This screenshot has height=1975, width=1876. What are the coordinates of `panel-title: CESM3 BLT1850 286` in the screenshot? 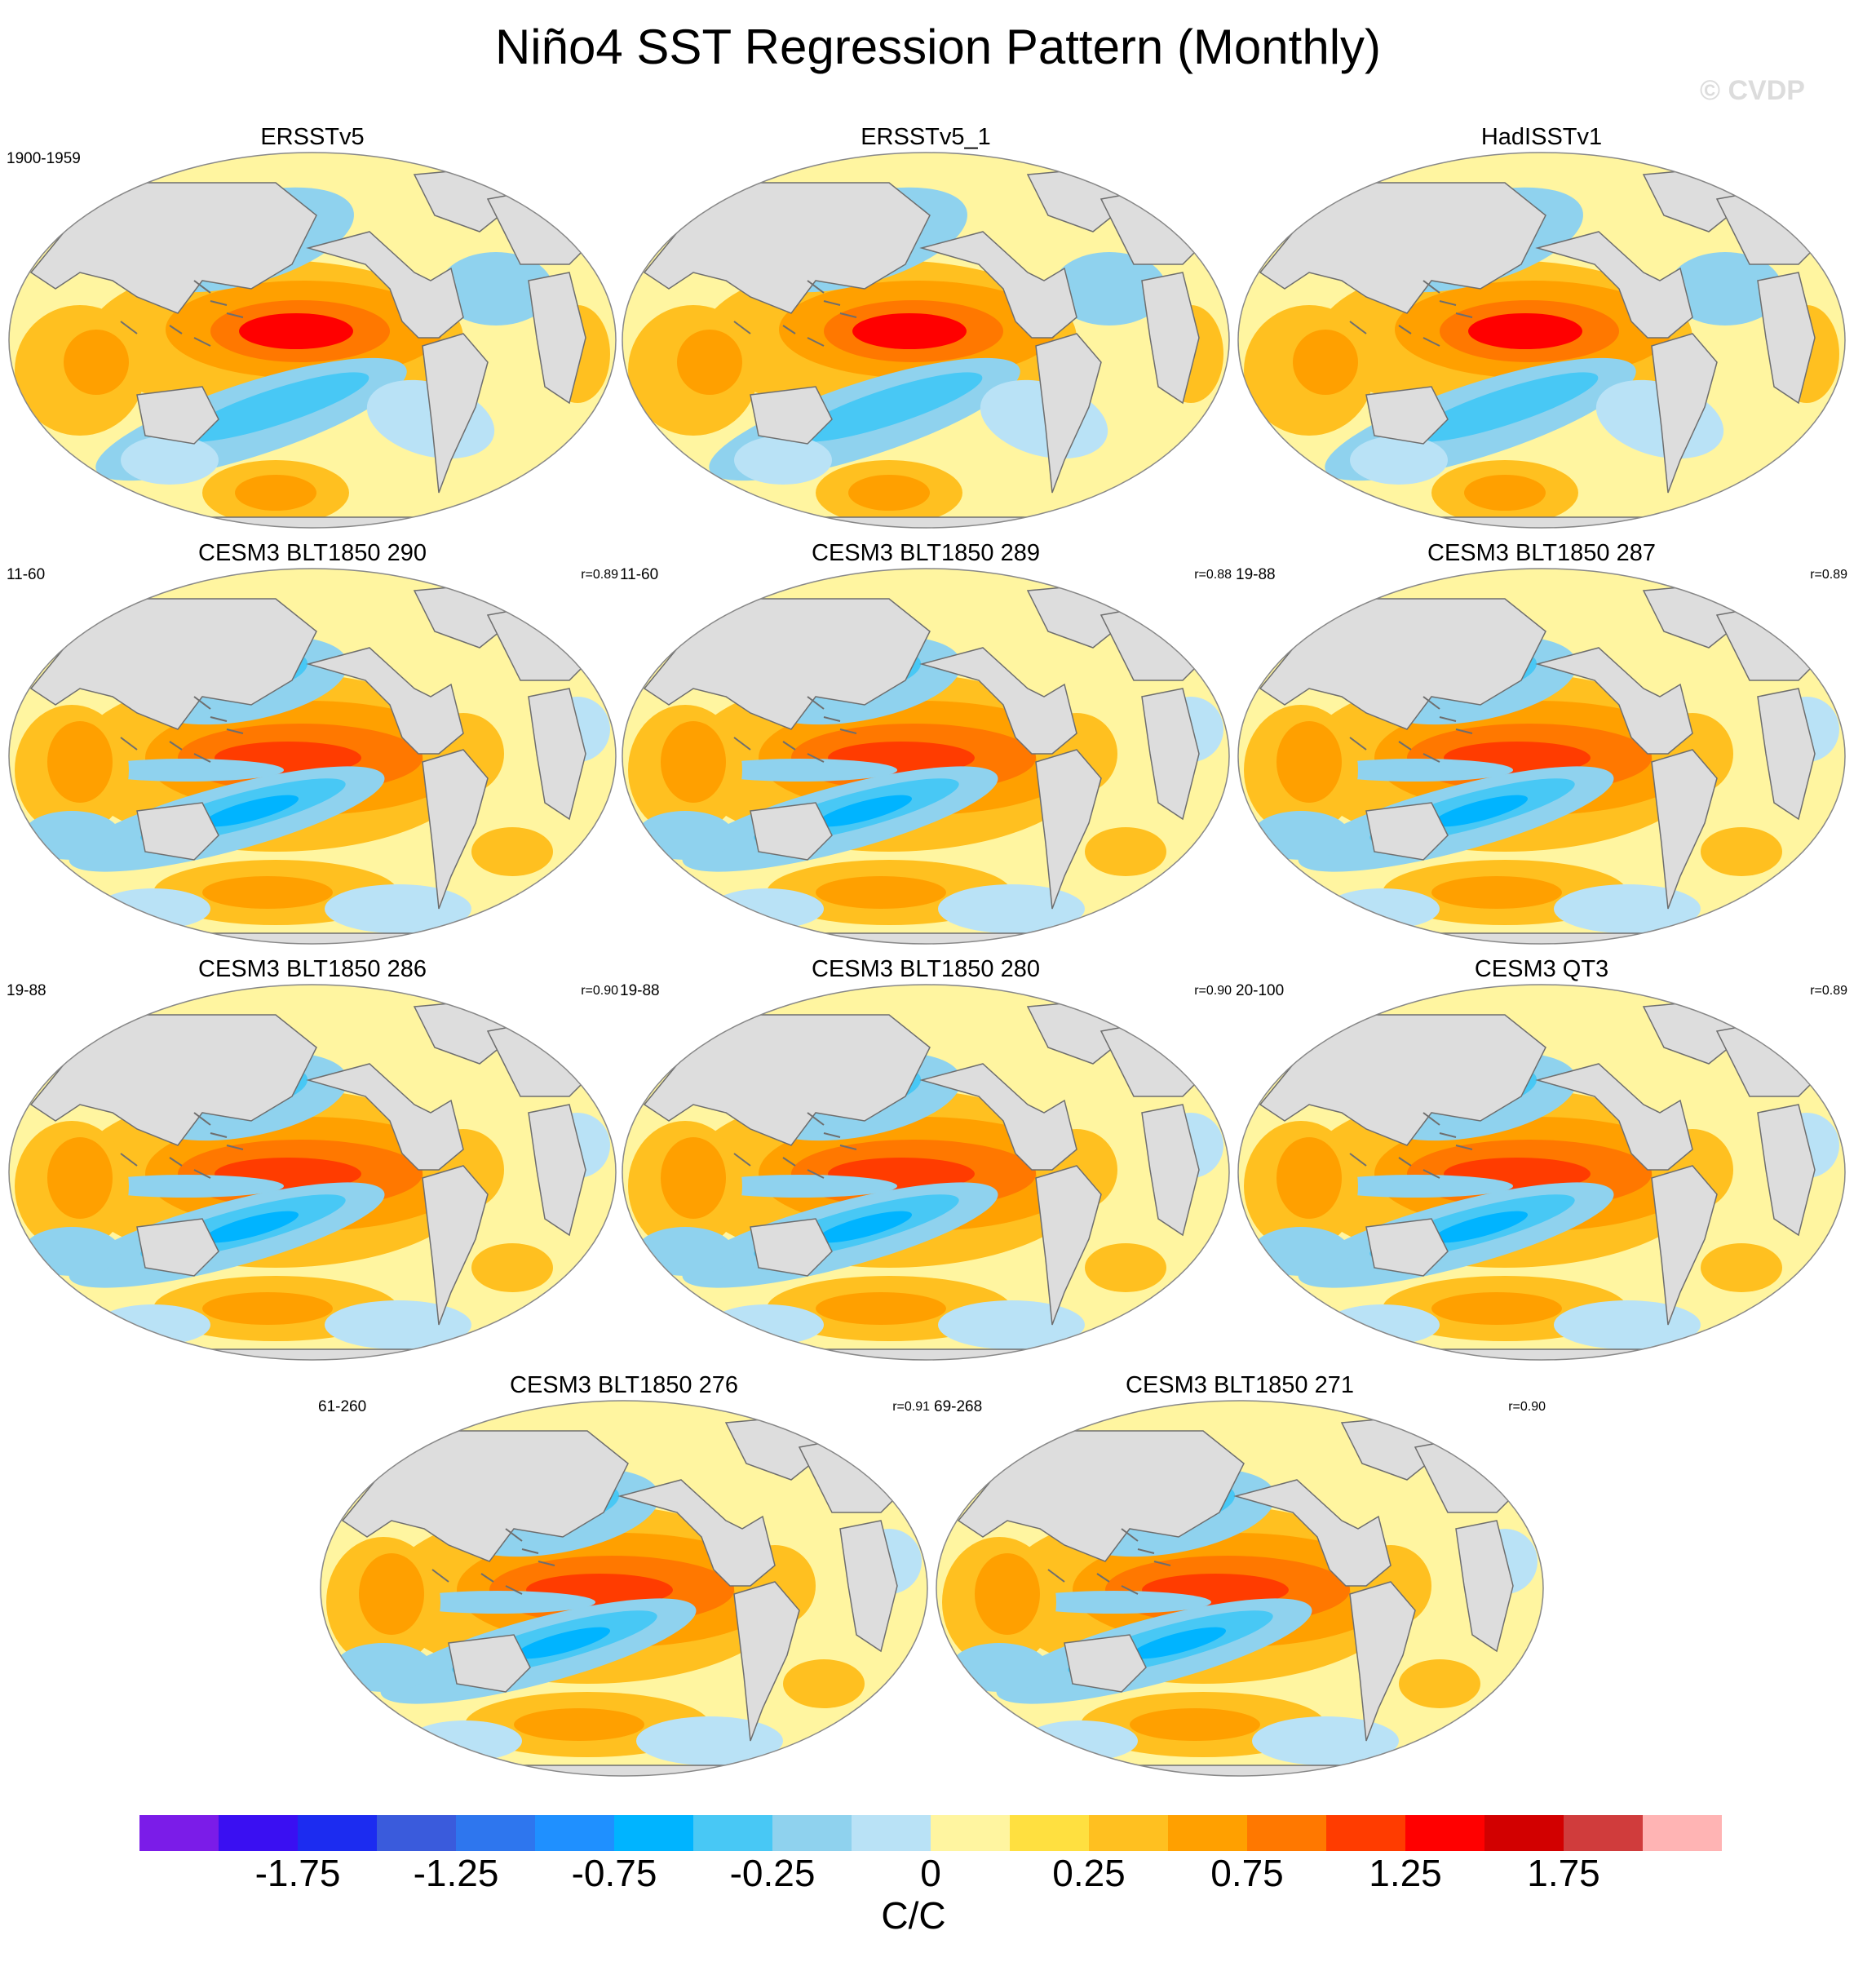 It's located at (312, 969).